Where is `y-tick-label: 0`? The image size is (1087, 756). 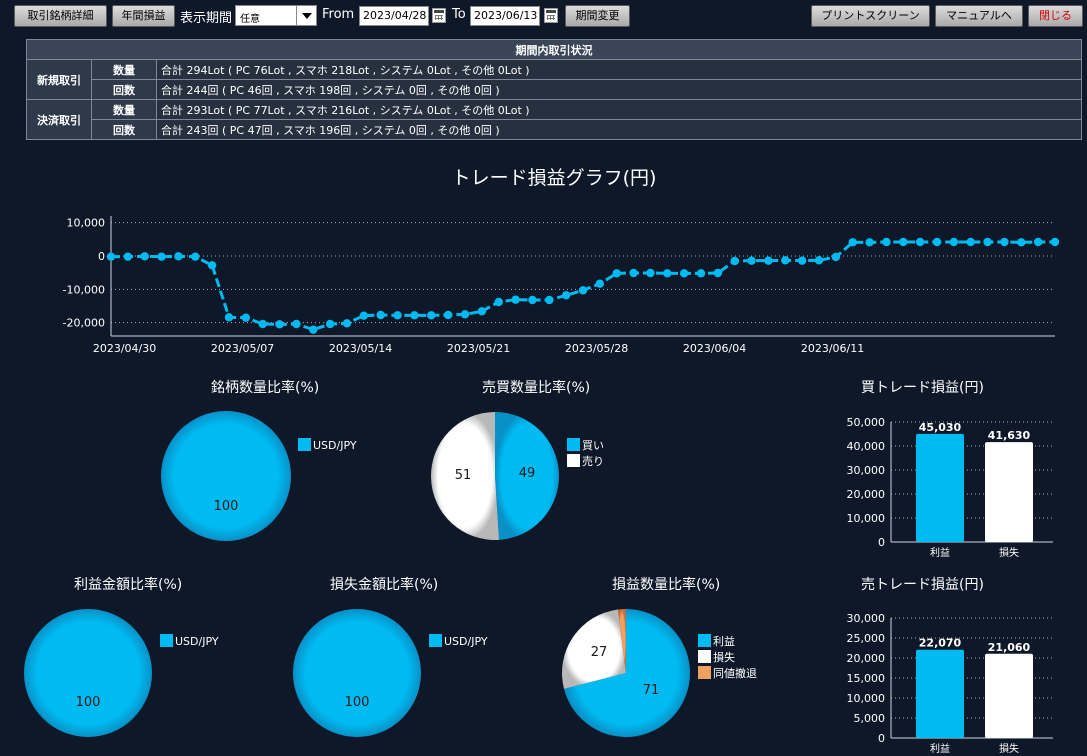
y-tick-label: 0 is located at coordinates (101, 256).